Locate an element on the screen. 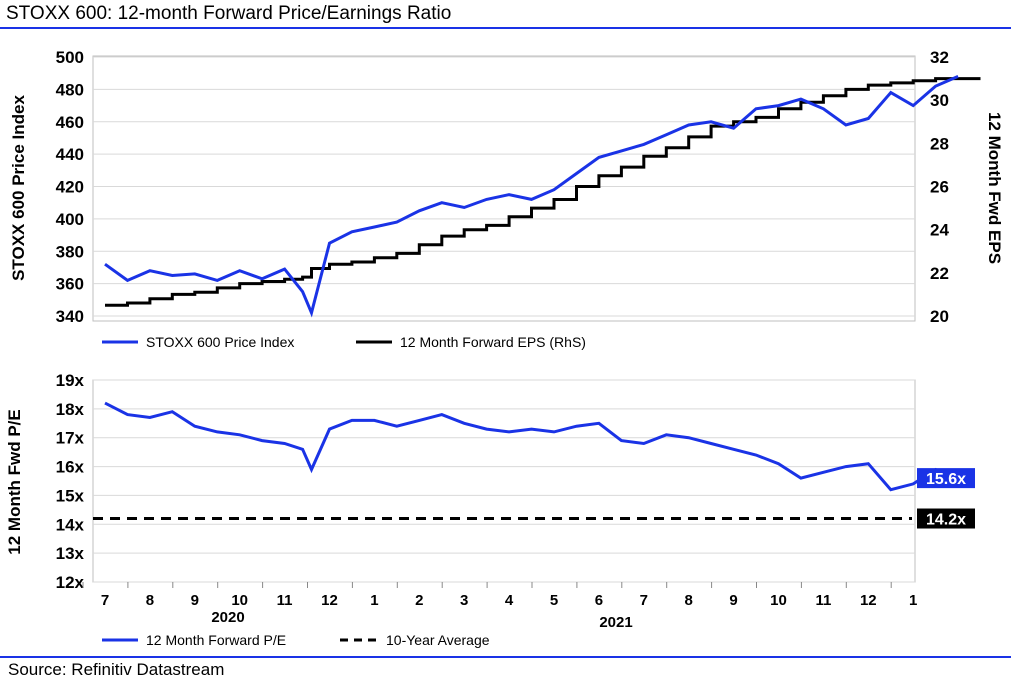 This screenshot has height=683, width=1015. month-tick-label: 4 is located at coordinates (509, 600).